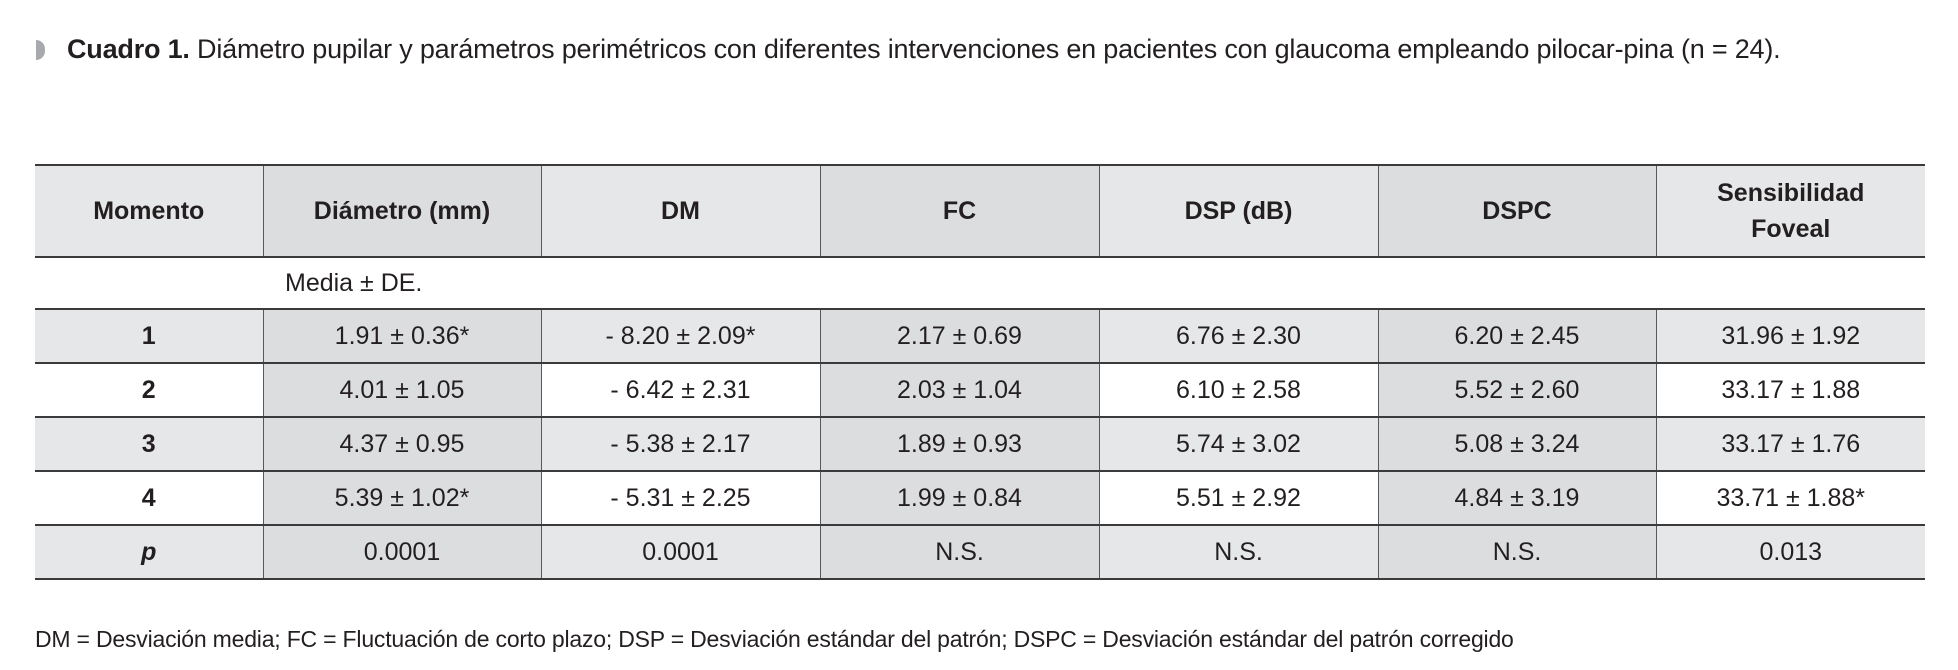 Image resolution: width=1958 pixels, height=670 pixels. I want to click on table-cell: 1.91 ± 0.36*, so click(401, 336).